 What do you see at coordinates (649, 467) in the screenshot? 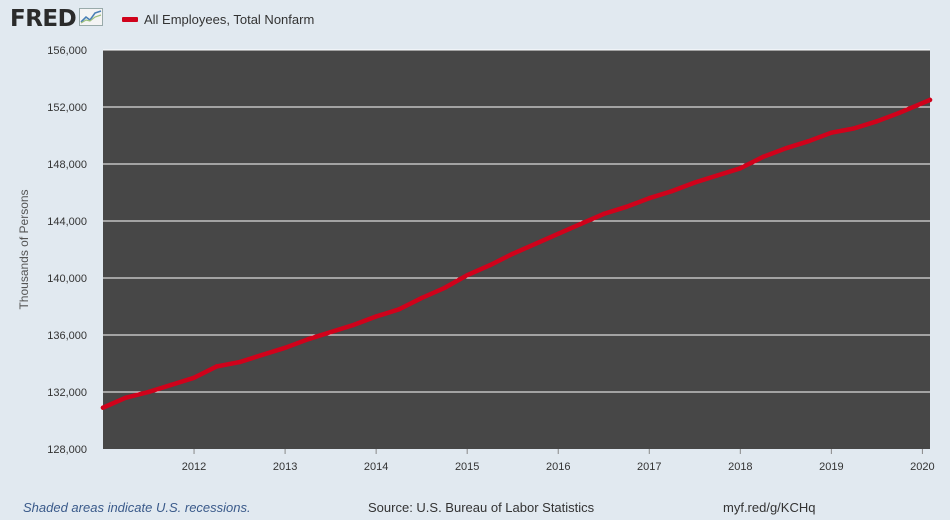
I see `x-tick-label: 2017` at bounding box center [649, 467].